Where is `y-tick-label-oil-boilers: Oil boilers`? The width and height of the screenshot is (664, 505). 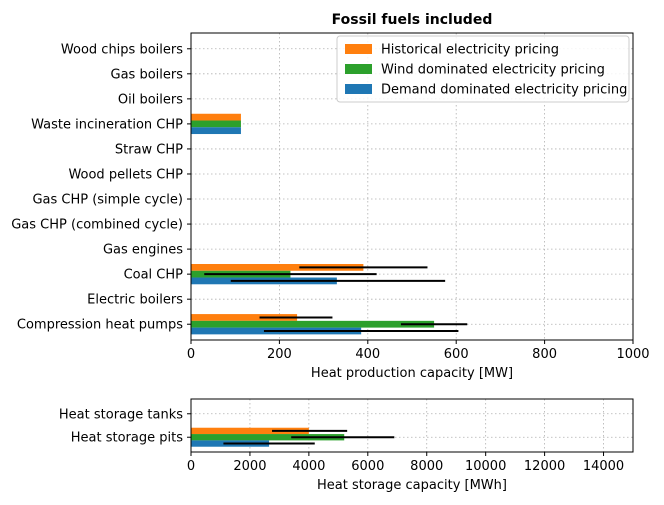 y-tick-label-oil-boilers: Oil boilers is located at coordinates (150, 99).